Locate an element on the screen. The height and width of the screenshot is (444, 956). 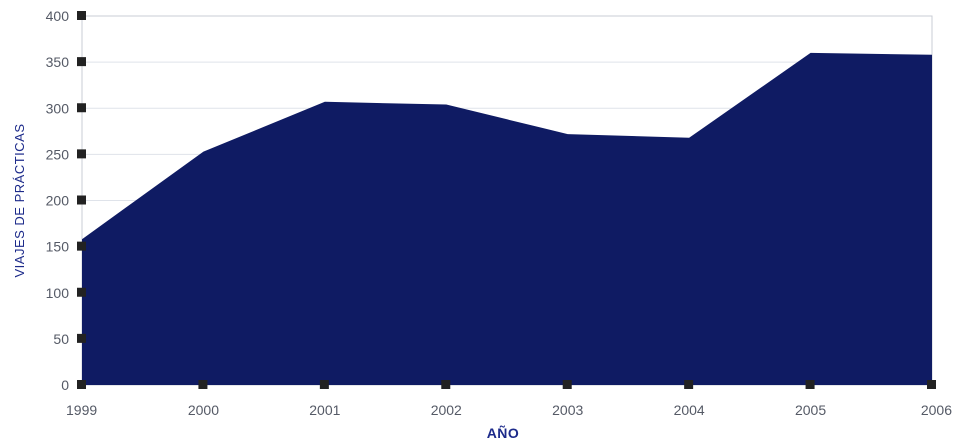
y-tick-label: 150 is located at coordinates (58, 247).